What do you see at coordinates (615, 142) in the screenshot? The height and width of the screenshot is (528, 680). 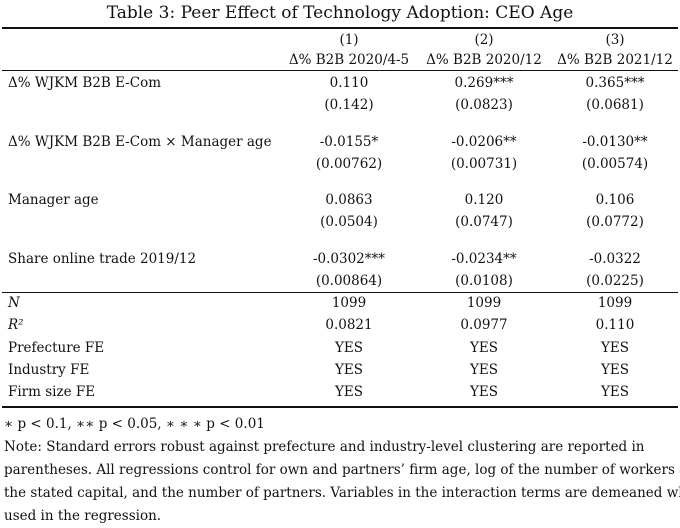 I see `coef-cell: -0.0130**` at bounding box center [615, 142].